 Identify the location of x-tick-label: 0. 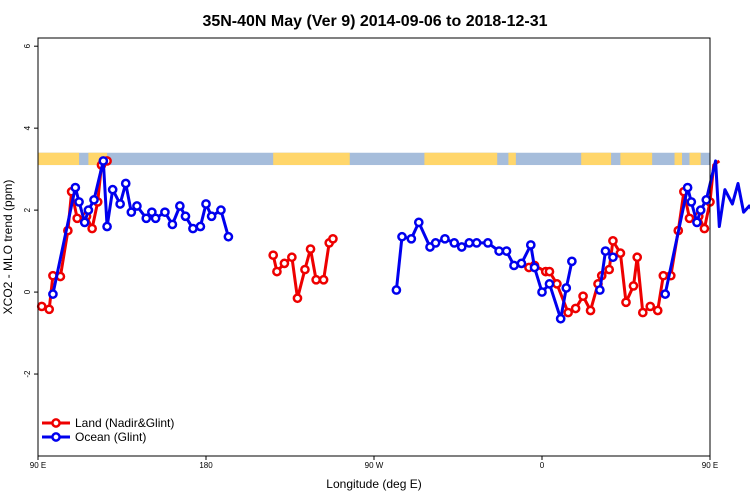
(542, 465).